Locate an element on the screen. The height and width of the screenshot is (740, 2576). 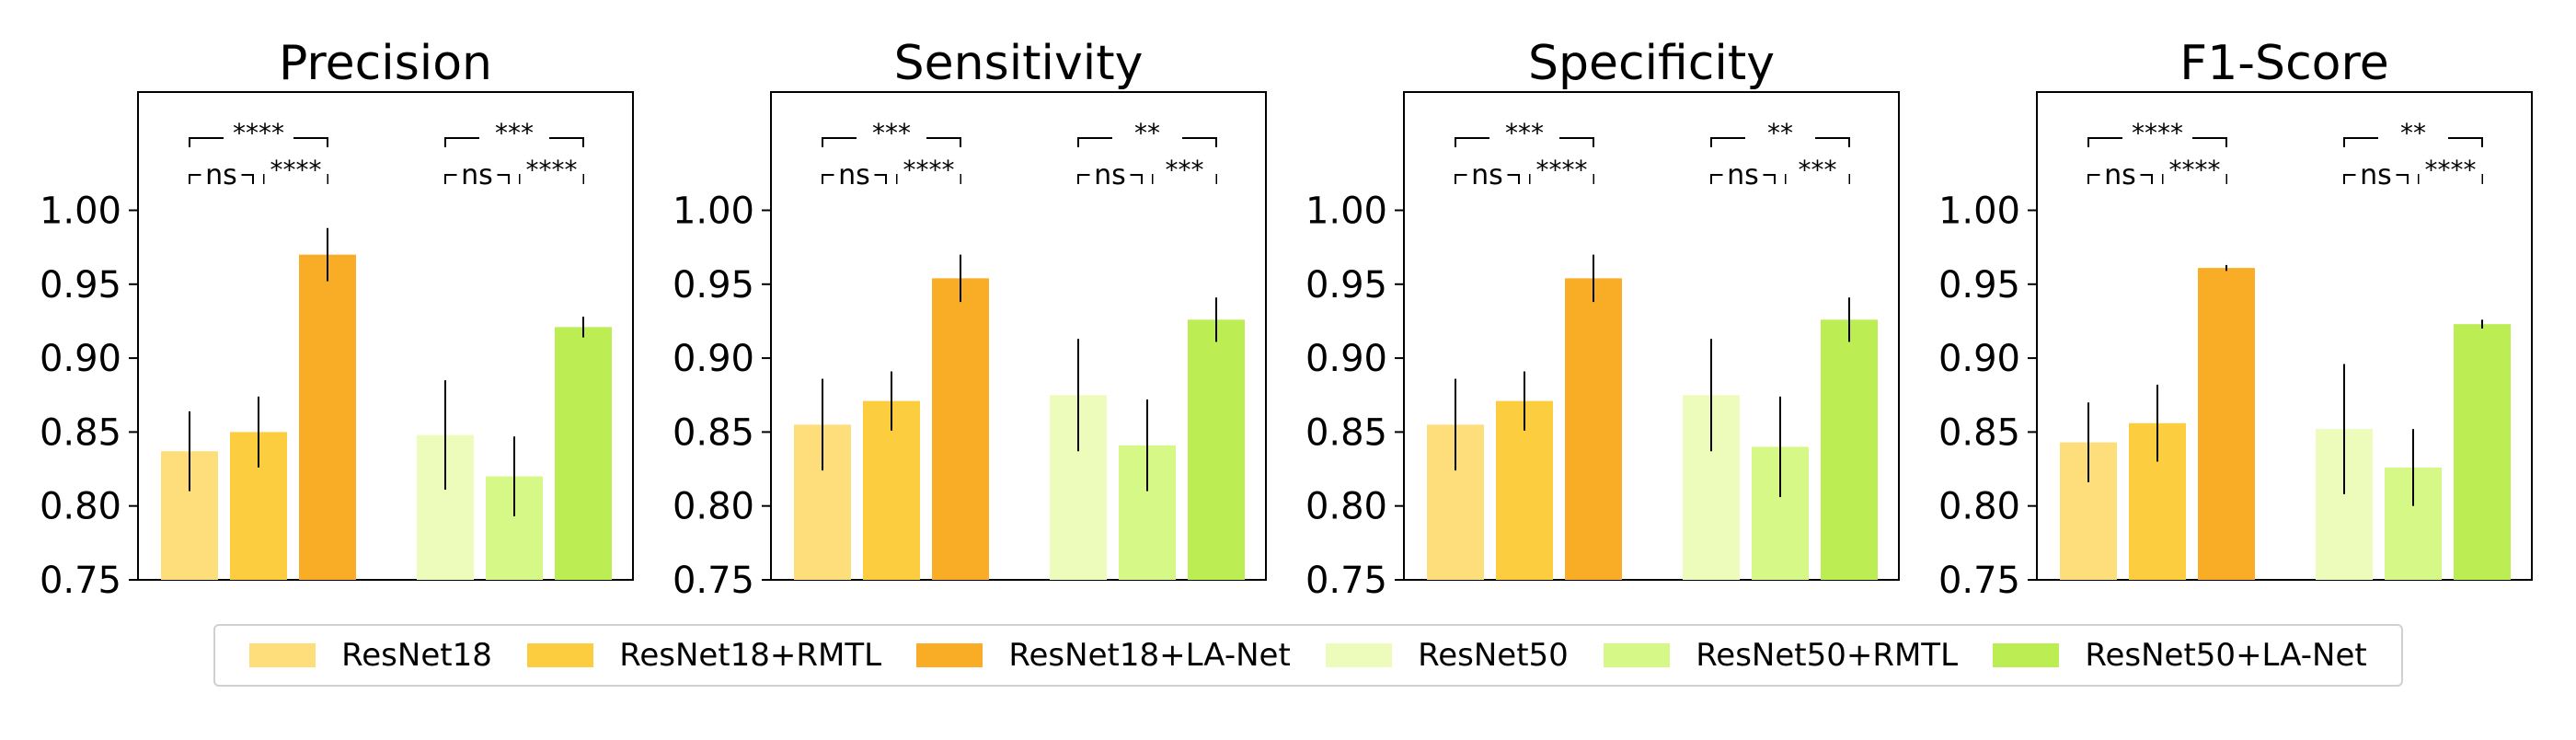
legend-item-resnet50-la-net: ResNet50+LA-Net is located at coordinates (2180, 656).